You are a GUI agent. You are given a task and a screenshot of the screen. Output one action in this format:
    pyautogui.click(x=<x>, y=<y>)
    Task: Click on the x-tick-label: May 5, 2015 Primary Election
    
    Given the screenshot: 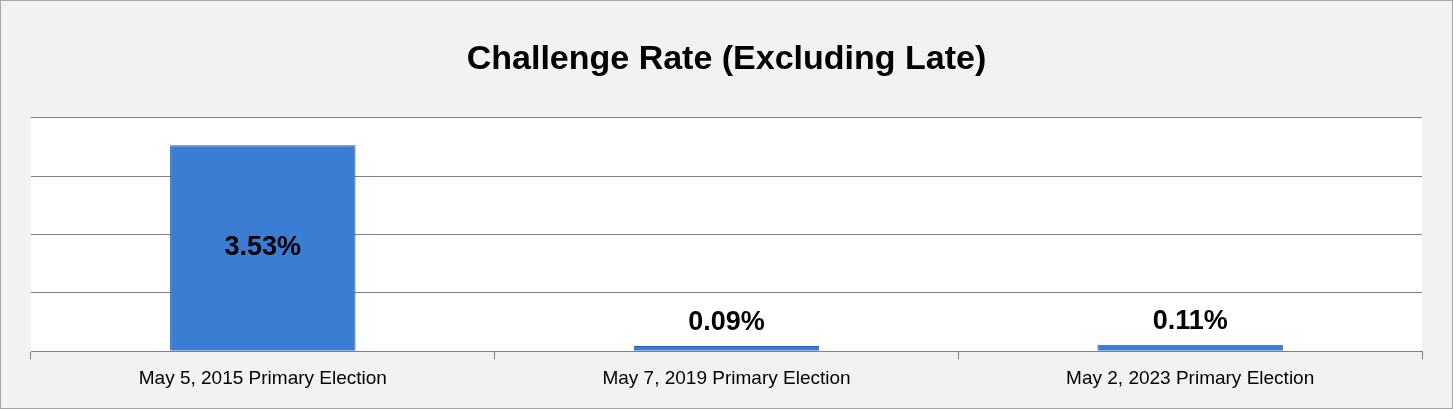 What is the action you would take?
    pyautogui.click(x=262, y=377)
    